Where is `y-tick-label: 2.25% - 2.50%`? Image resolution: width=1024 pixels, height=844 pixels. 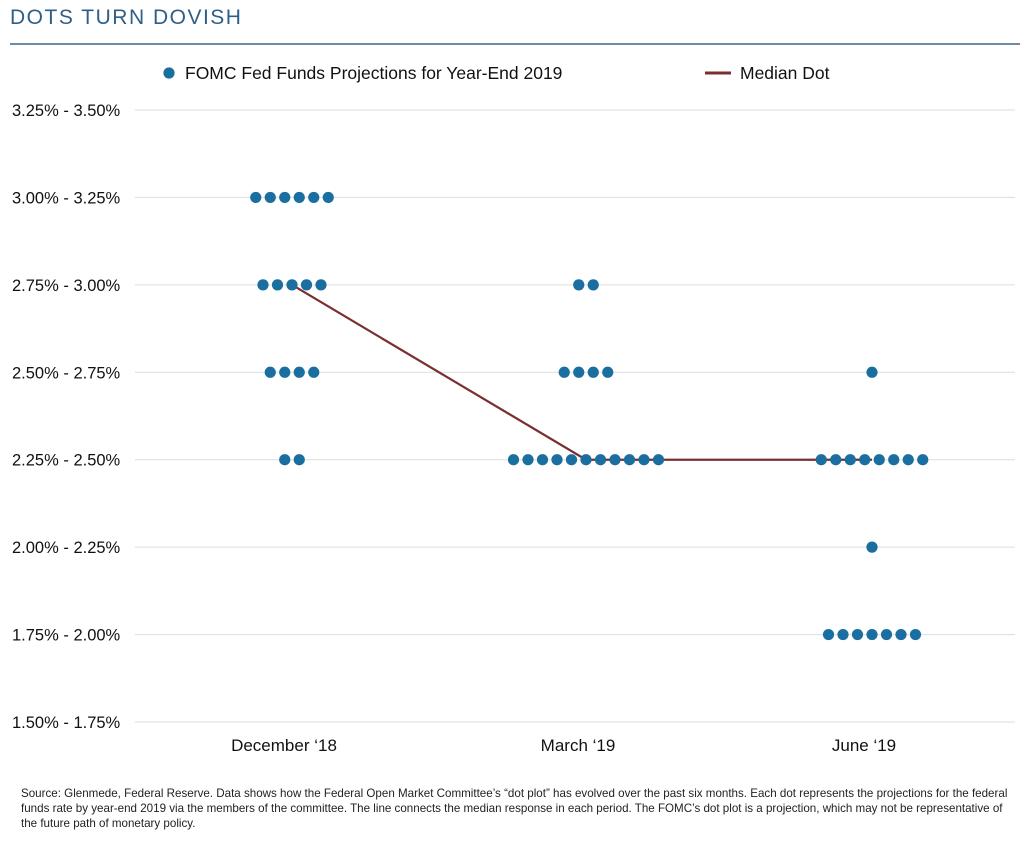
y-tick-label: 2.25% - 2.50% is located at coordinates (66, 461).